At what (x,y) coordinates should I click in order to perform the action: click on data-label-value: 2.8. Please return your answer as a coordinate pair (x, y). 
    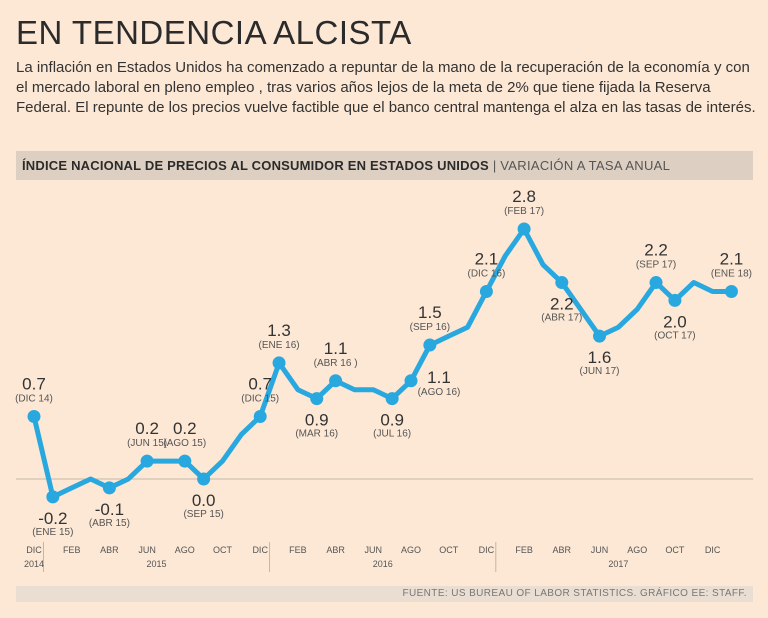
    Looking at the image, I should click on (524, 196).